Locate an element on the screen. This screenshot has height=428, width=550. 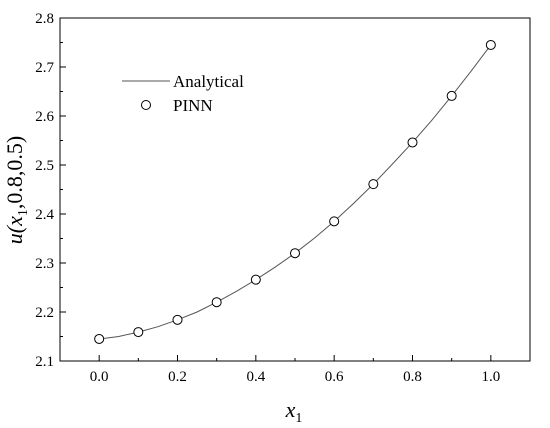
y-tick-label: 2.8 is located at coordinates (44, 19).